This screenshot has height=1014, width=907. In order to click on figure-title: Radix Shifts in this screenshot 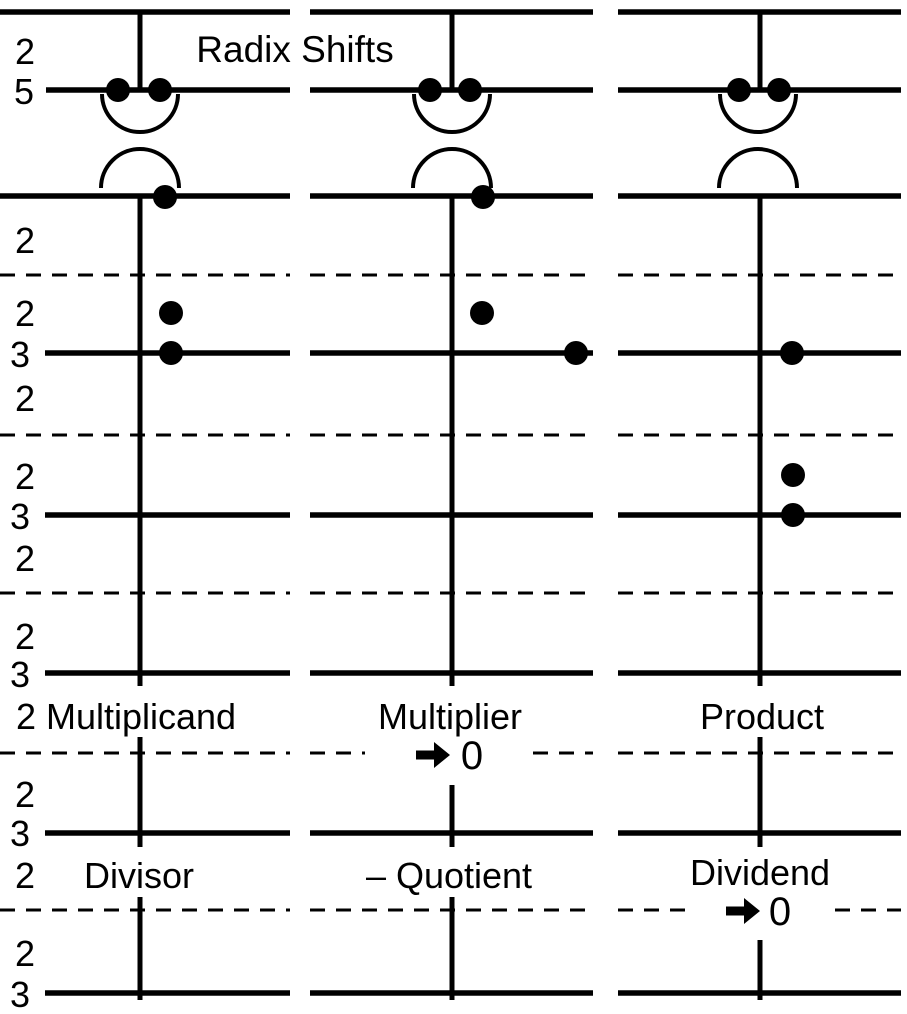, I will do `click(295, 49)`.